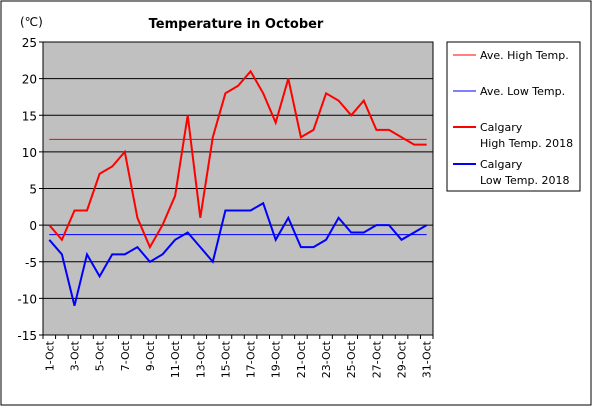 The width and height of the screenshot is (593, 407). I want to click on chart-title: Temperature in October, so click(236, 24).